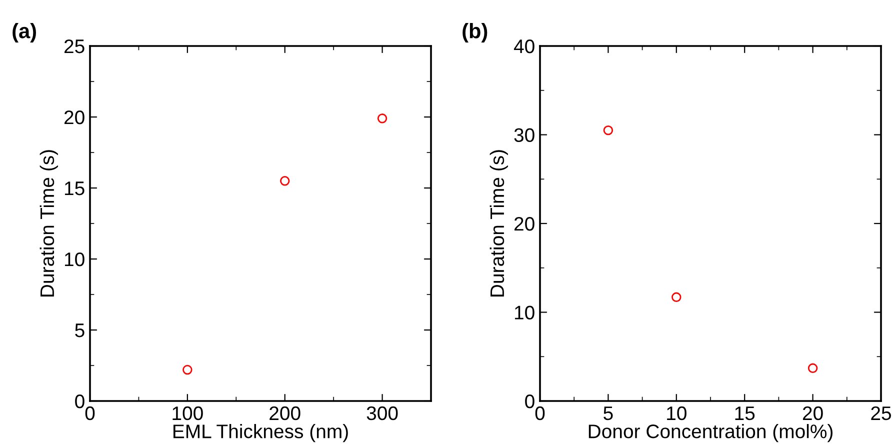 The width and height of the screenshot is (896, 447). What do you see at coordinates (881, 413) in the screenshot?
I see `x-tick-label: 25` at bounding box center [881, 413].